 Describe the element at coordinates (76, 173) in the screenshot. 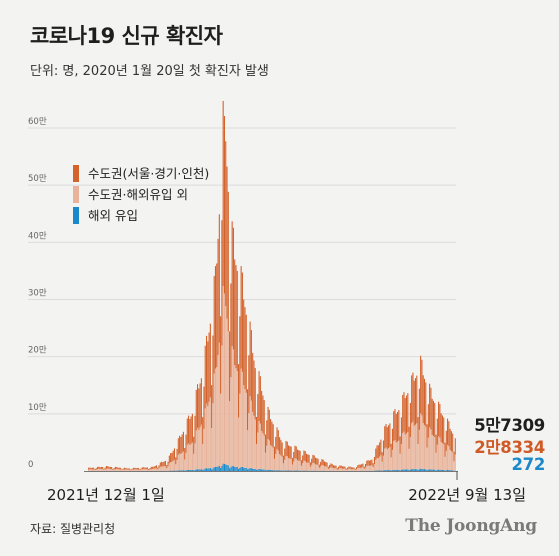

I see `legend-swatch-capital` at that location.